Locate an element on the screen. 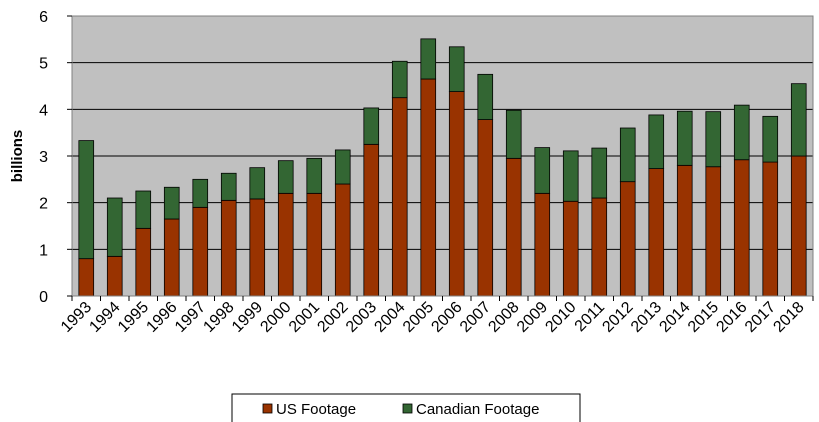  x-tick-label: 2012 is located at coordinates (617, 317).